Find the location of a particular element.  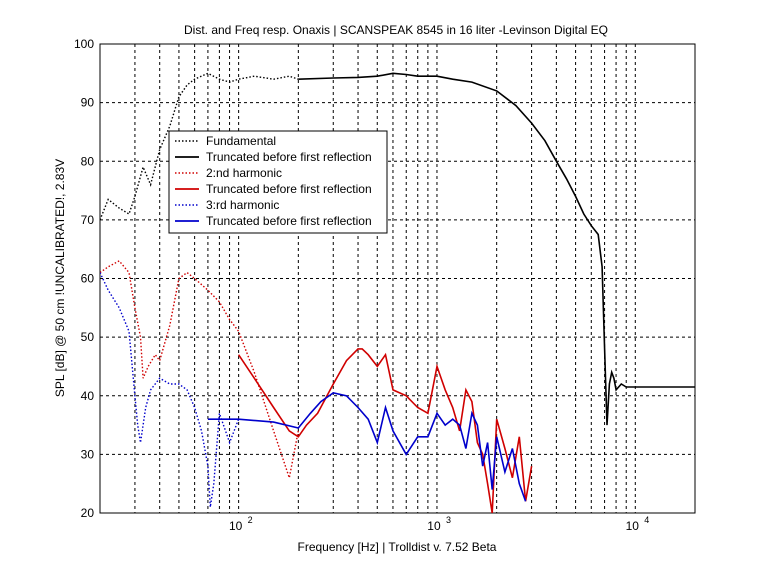

legend-box is located at coordinates (278, 182).